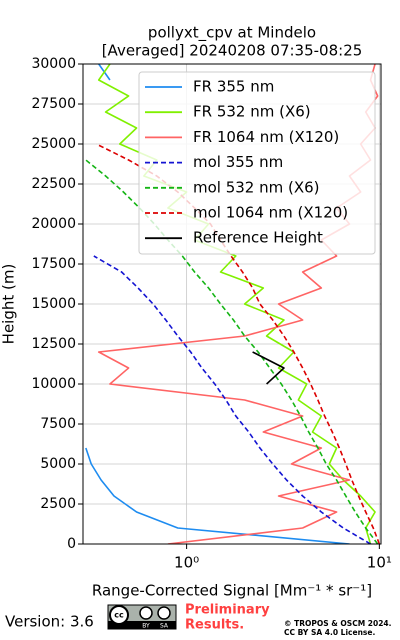  Describe the element at coordinates (53, 184) in the screenshot. I see `y-tick-label: 22500` at that location.